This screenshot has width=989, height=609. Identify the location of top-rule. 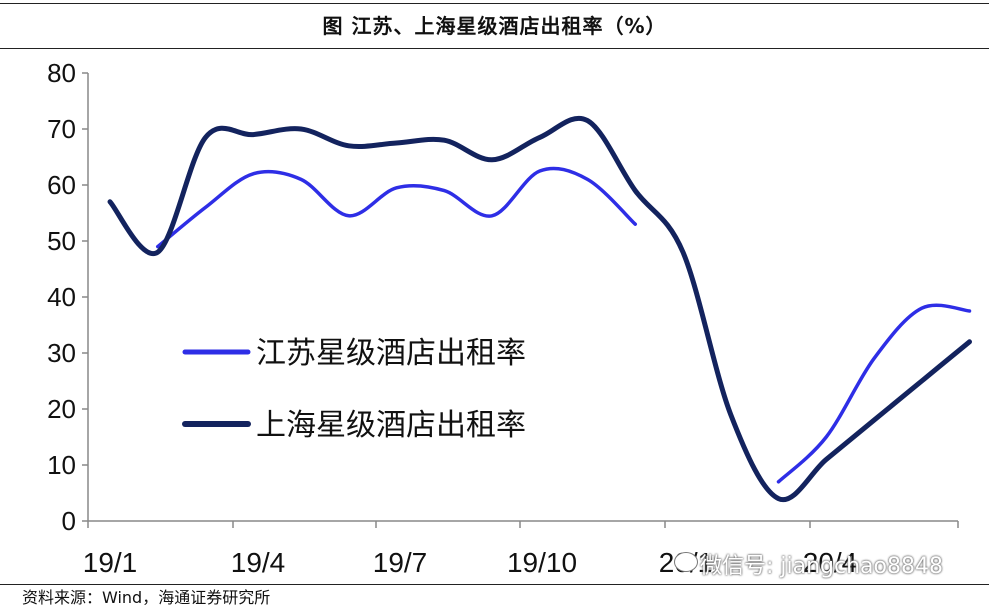
(494, 3).